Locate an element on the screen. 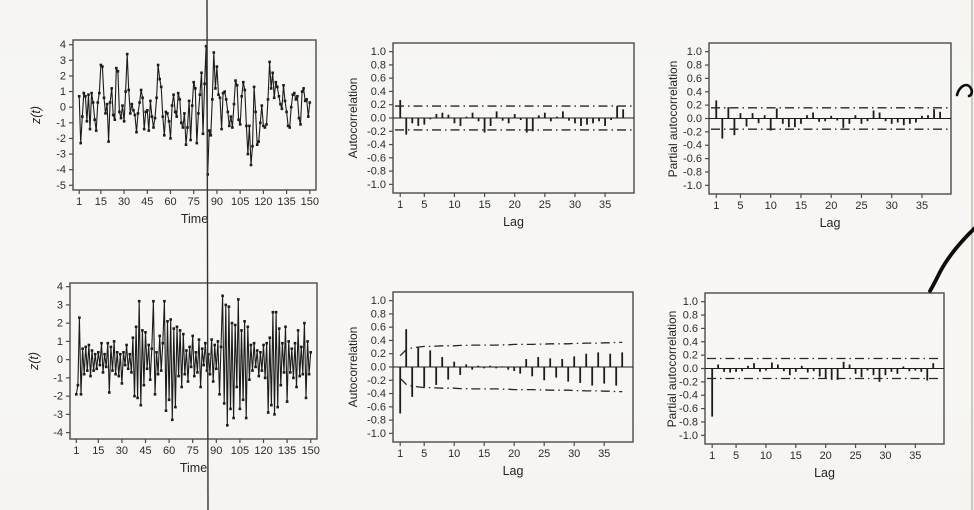  axis-ticks is located at coordinates (497, 124).